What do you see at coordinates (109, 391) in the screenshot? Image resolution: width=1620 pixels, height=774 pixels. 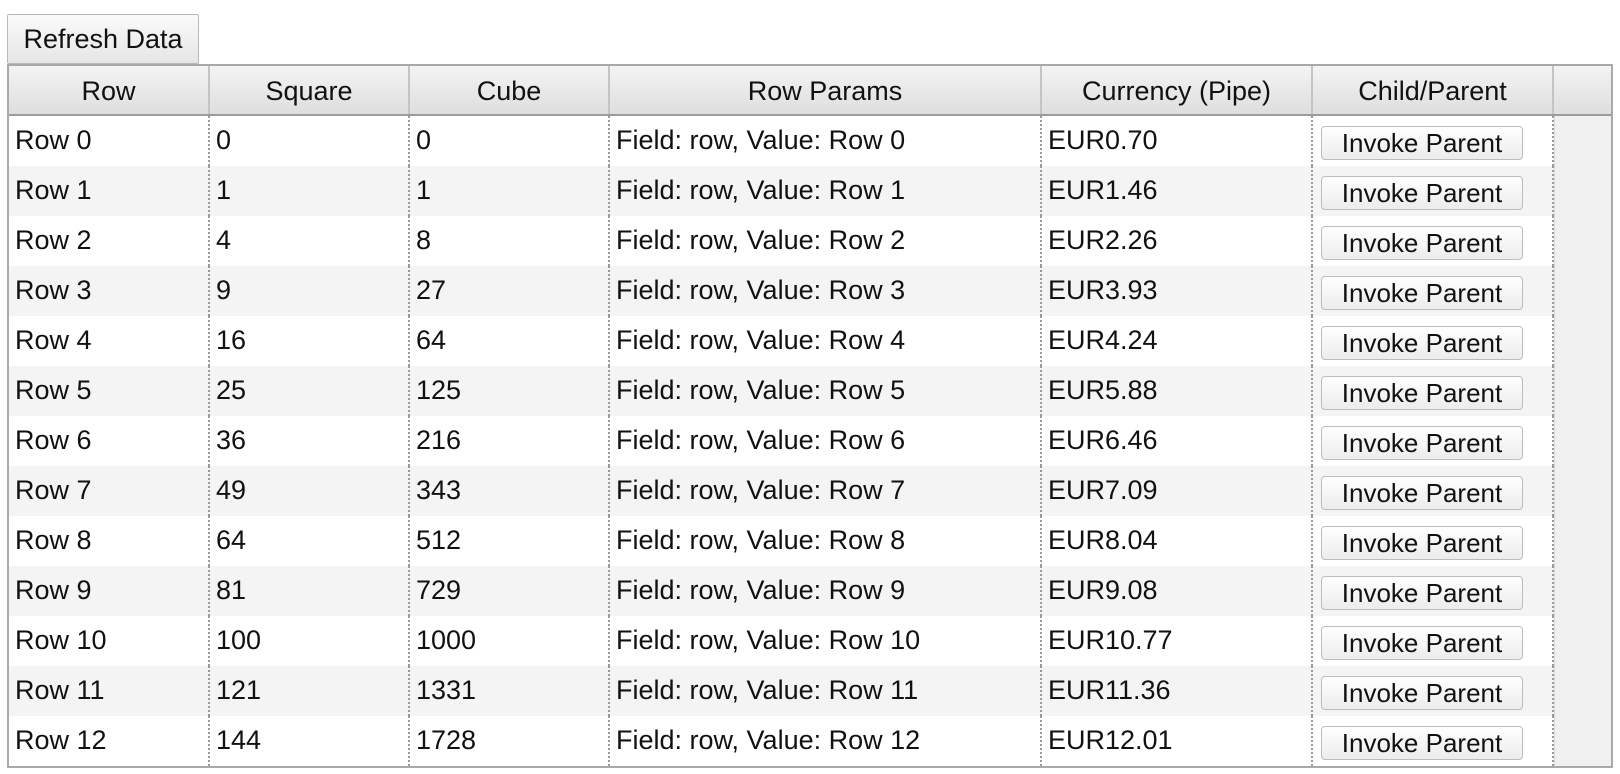 I see `cell-row: Row 5` at bounding box center [109, 391].